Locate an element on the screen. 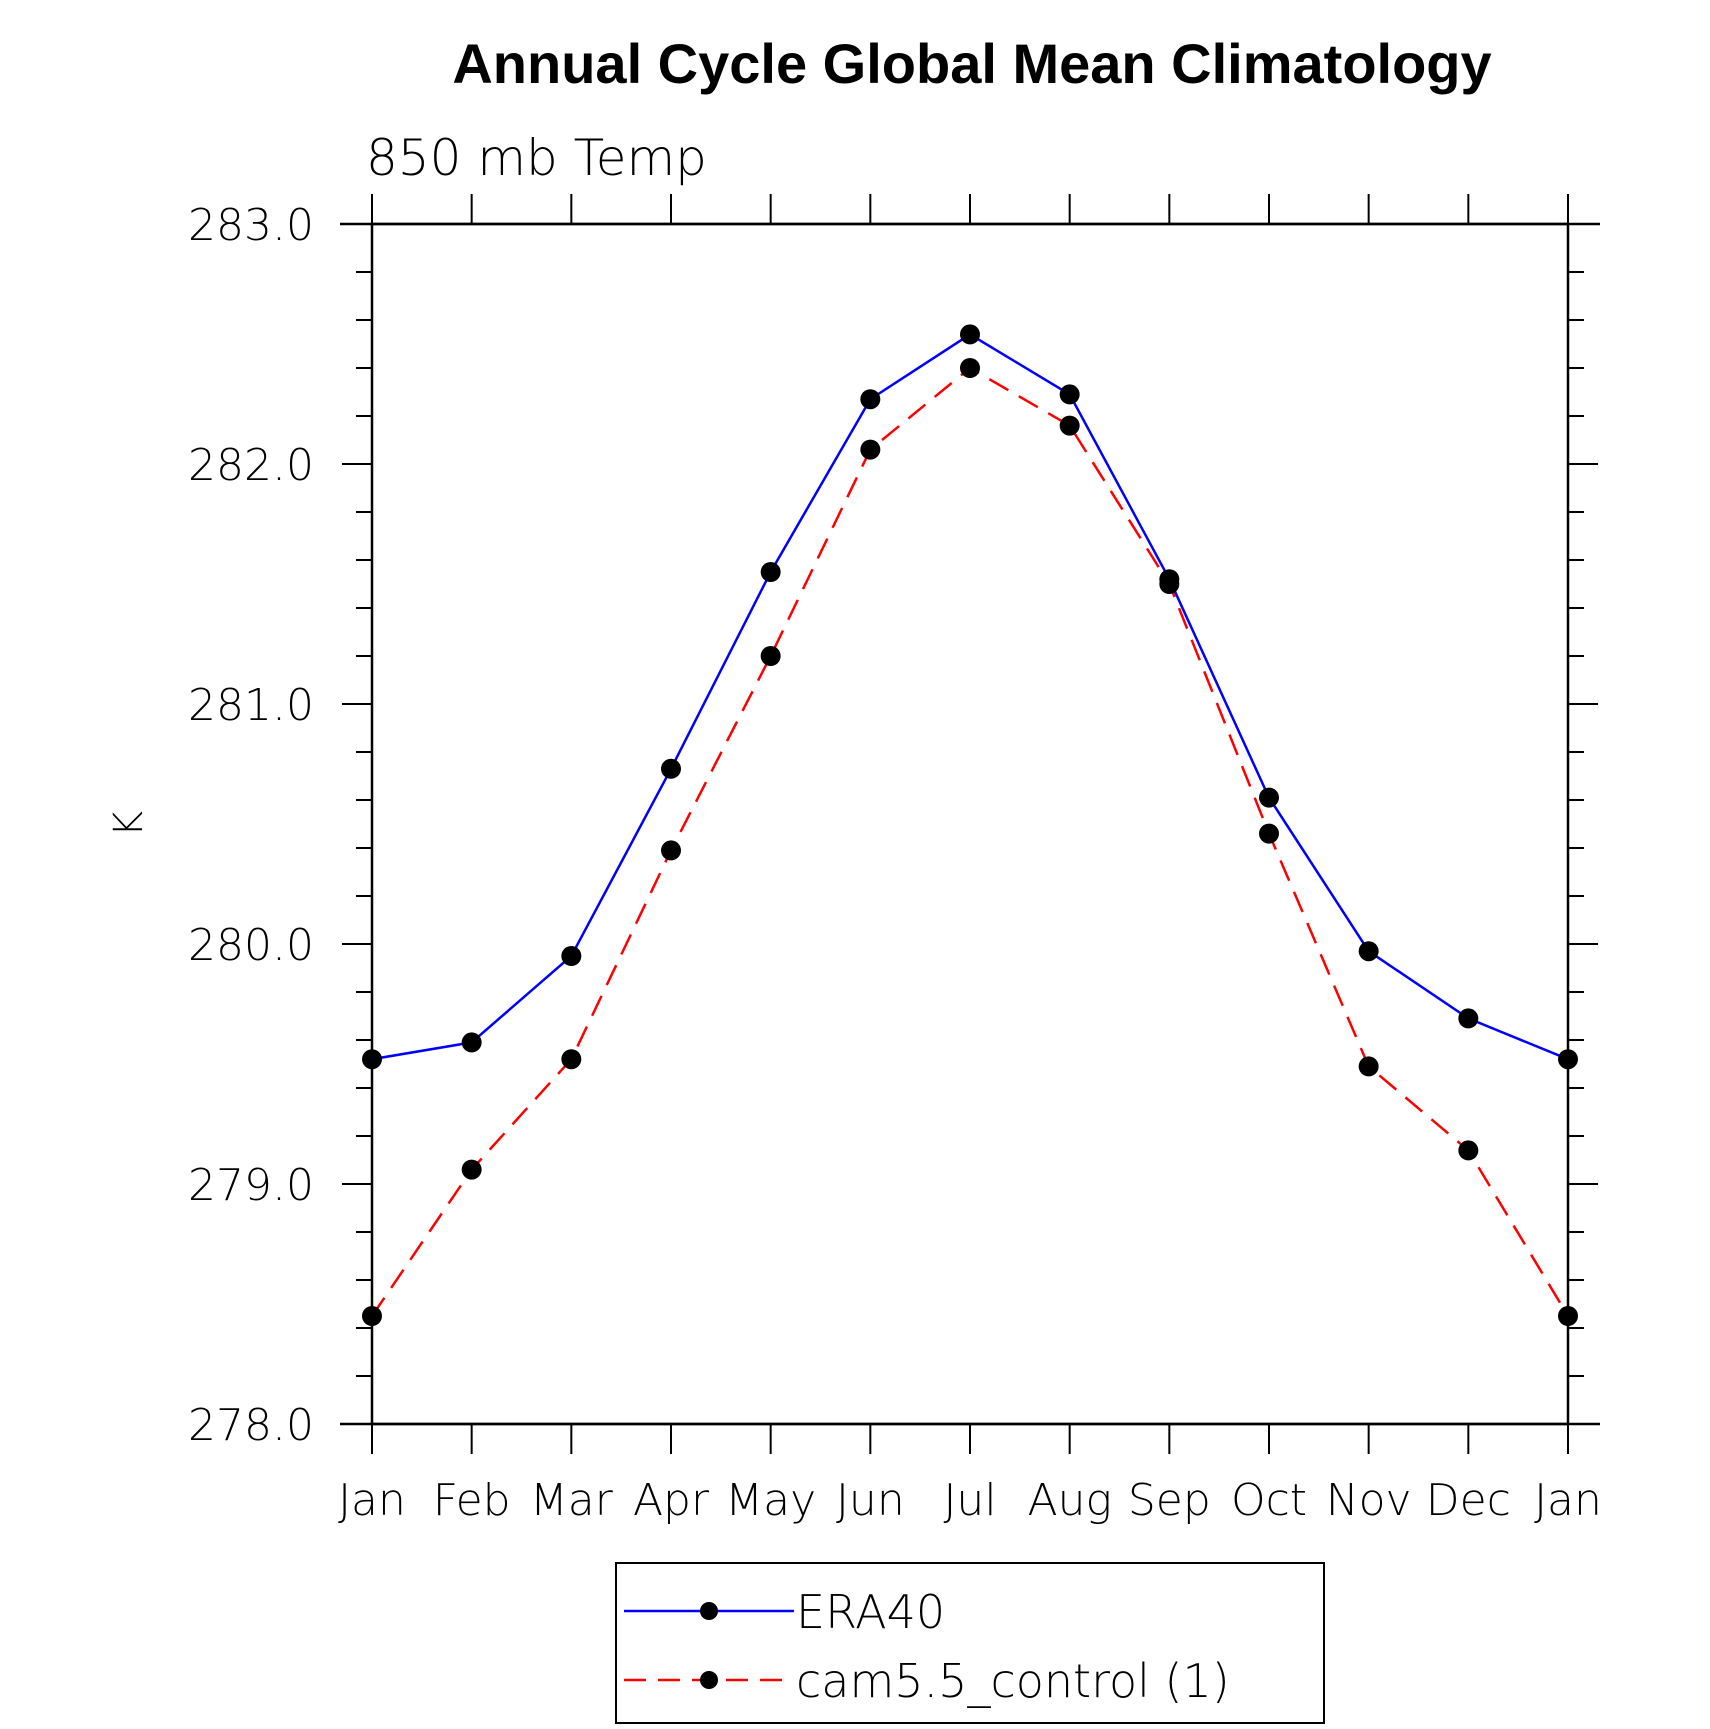 The width and height of the screenshot is (1710, 1729). x-tick-label: May is located at coordinates (770, 1500).